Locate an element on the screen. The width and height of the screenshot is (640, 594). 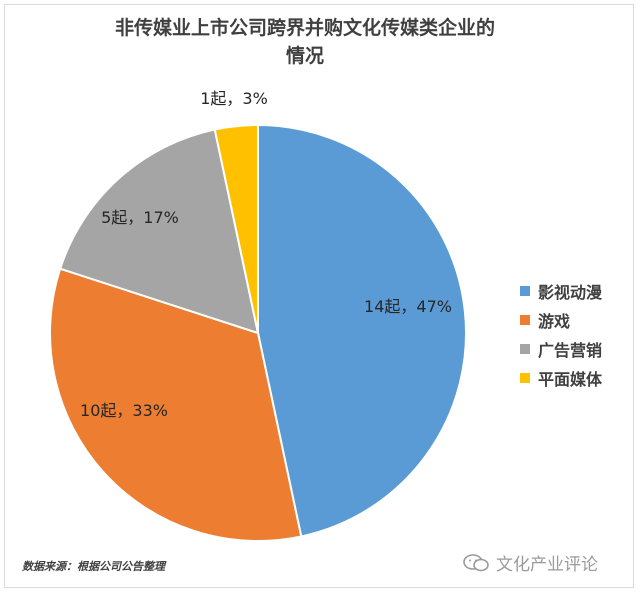
watermark: 文化产业评论 is located at coordinates (530, 562).